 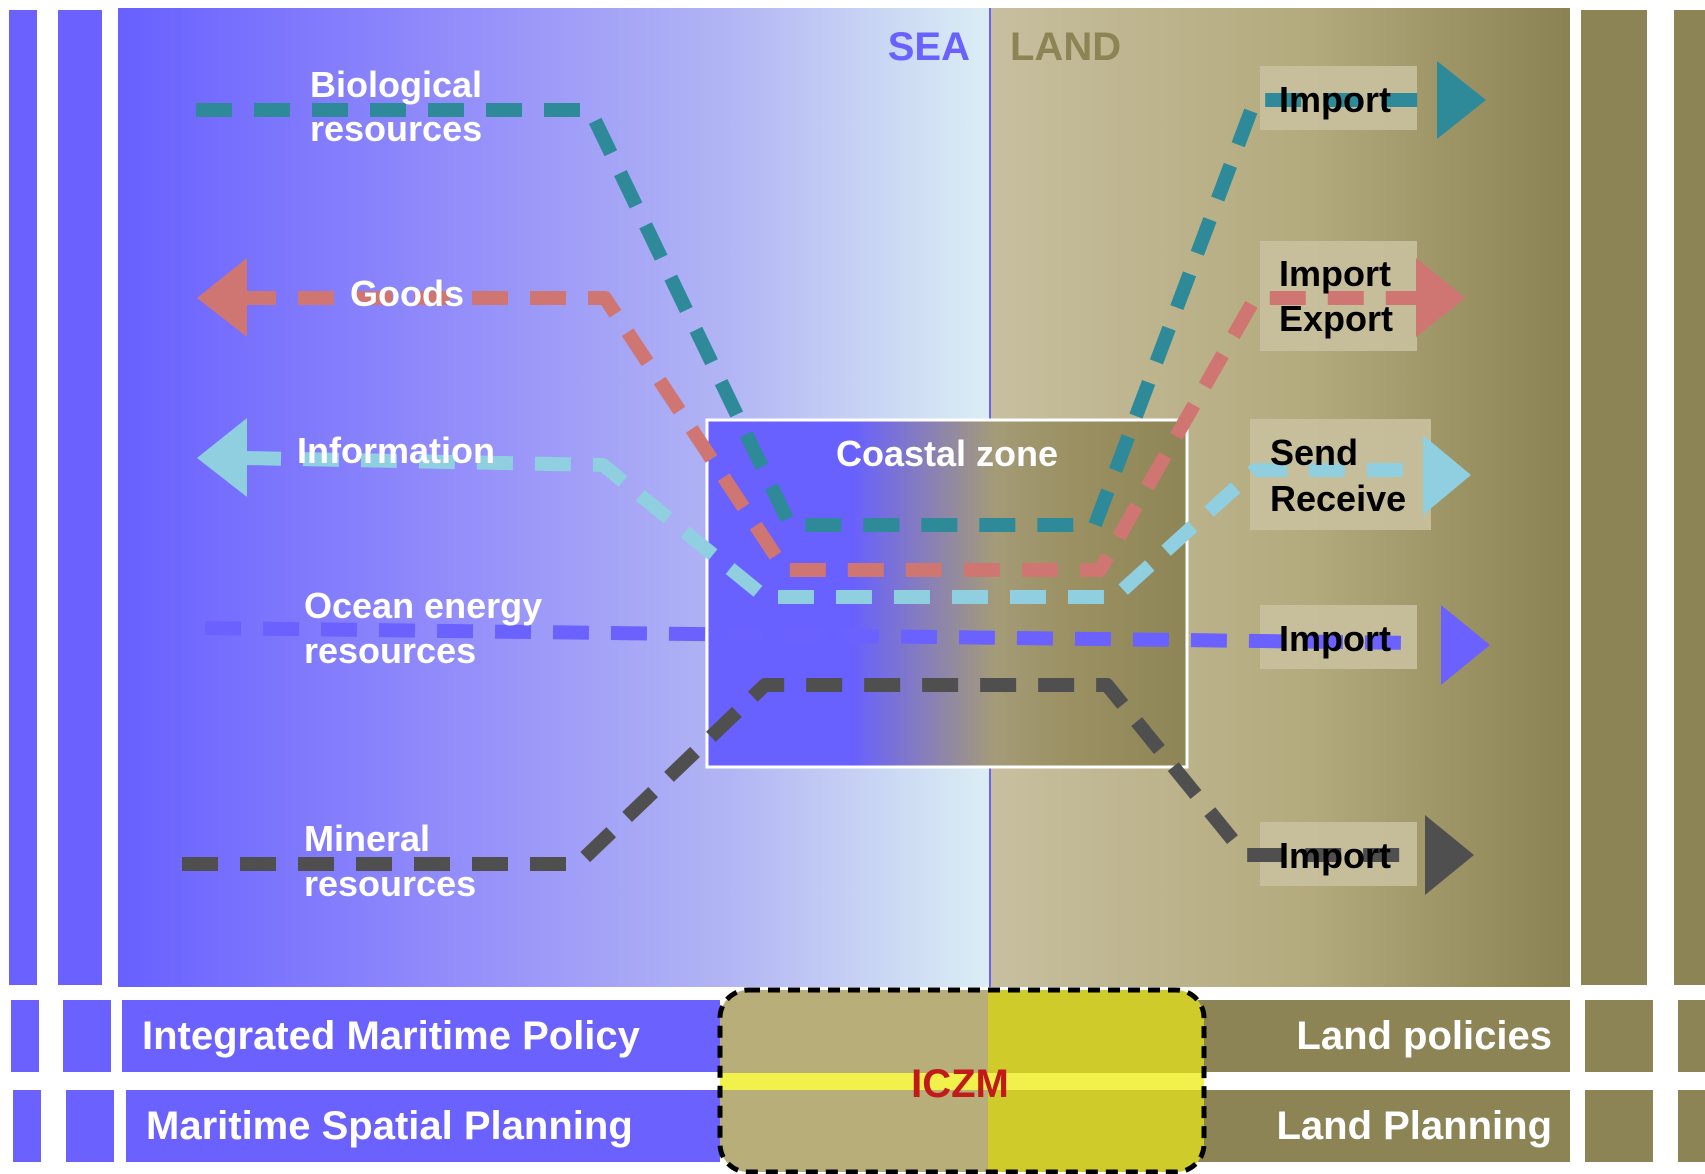 I want to click on iczm-band, so click(x=962, y=1081).